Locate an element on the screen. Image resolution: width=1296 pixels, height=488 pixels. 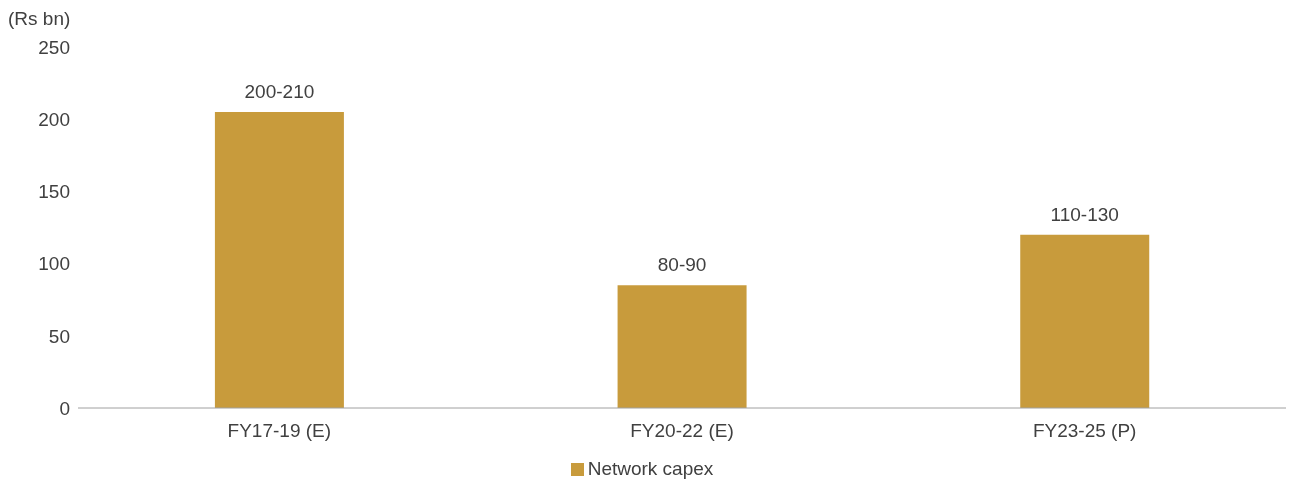
data-label: 110-130 is located at coordinates (1084, 214).